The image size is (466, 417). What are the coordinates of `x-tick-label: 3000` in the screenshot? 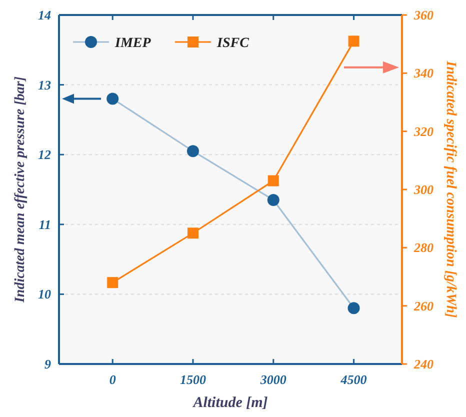 It's located at (273, 379).